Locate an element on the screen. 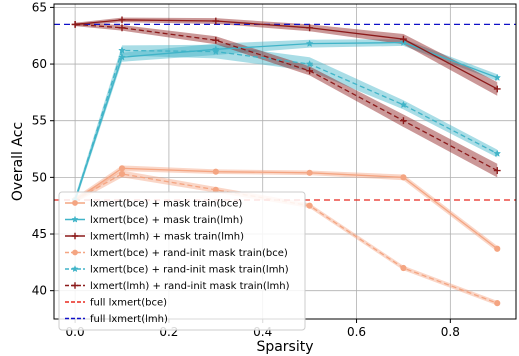 This screenshot has height=356, width=519. y-tick-label: 60 is located at coordinates (39, 64).